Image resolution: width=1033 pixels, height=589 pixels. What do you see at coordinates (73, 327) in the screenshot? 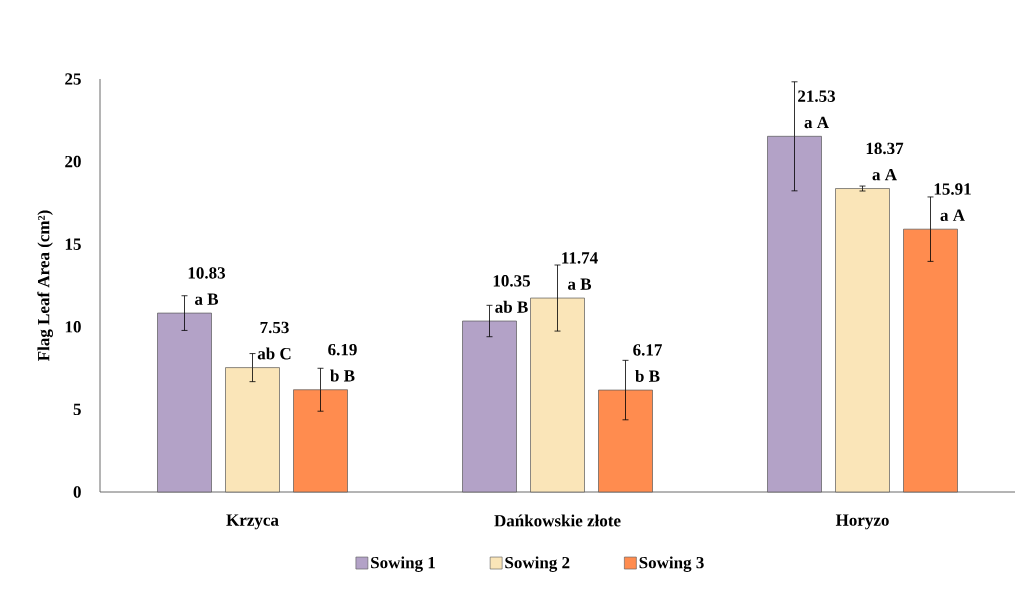
I see `y-tick-label: 10` at bounding box center [73, 327].